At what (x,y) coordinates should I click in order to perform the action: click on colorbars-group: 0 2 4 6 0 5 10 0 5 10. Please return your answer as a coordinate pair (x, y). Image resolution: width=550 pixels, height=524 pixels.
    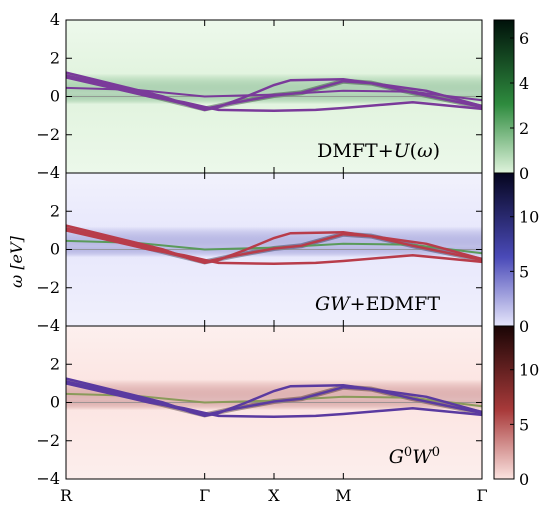
    Looking at the image, I should click on (516, 254).